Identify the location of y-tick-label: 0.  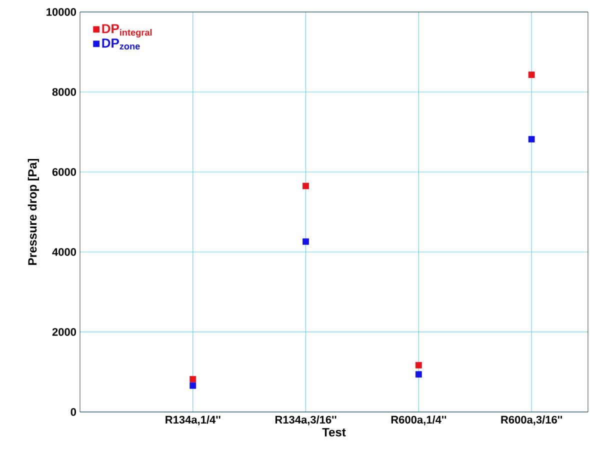
(73, 412).